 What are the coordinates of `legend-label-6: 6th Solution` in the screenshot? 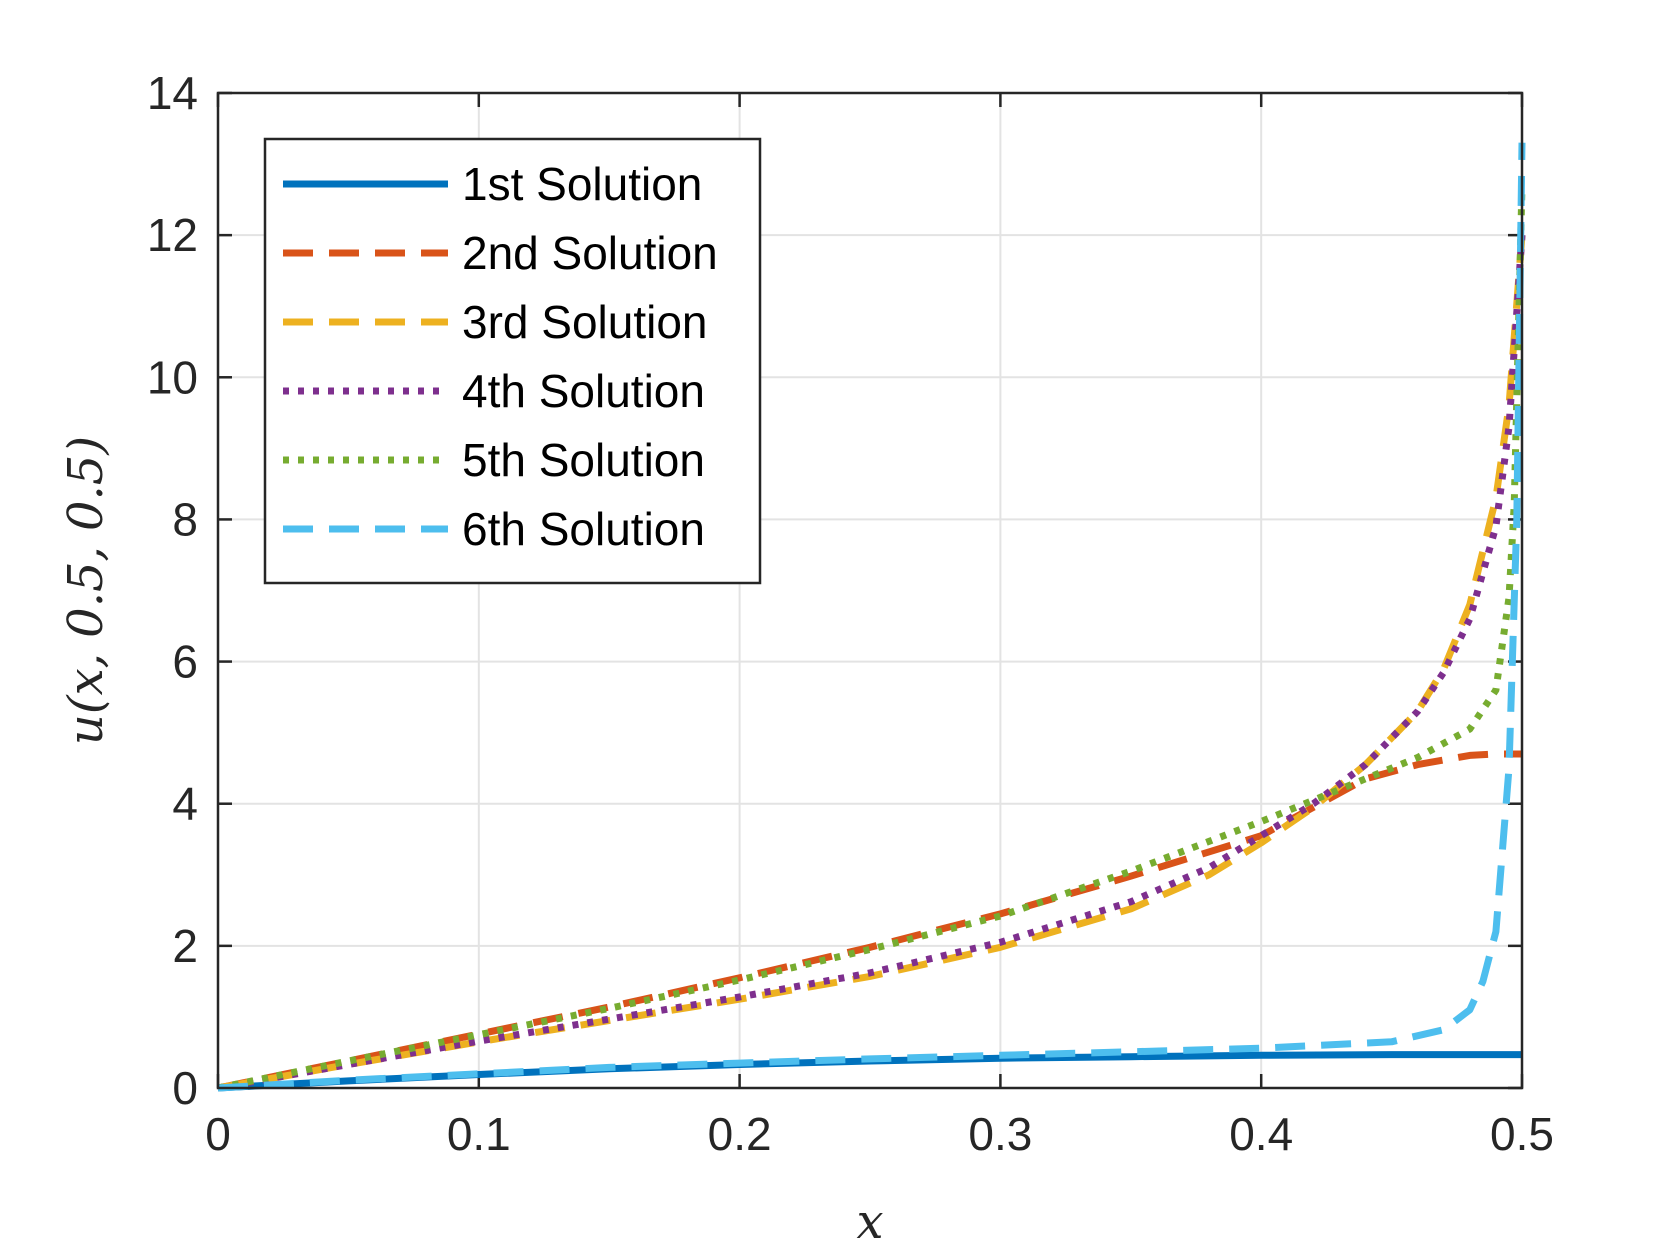 It's located at (583, 529).